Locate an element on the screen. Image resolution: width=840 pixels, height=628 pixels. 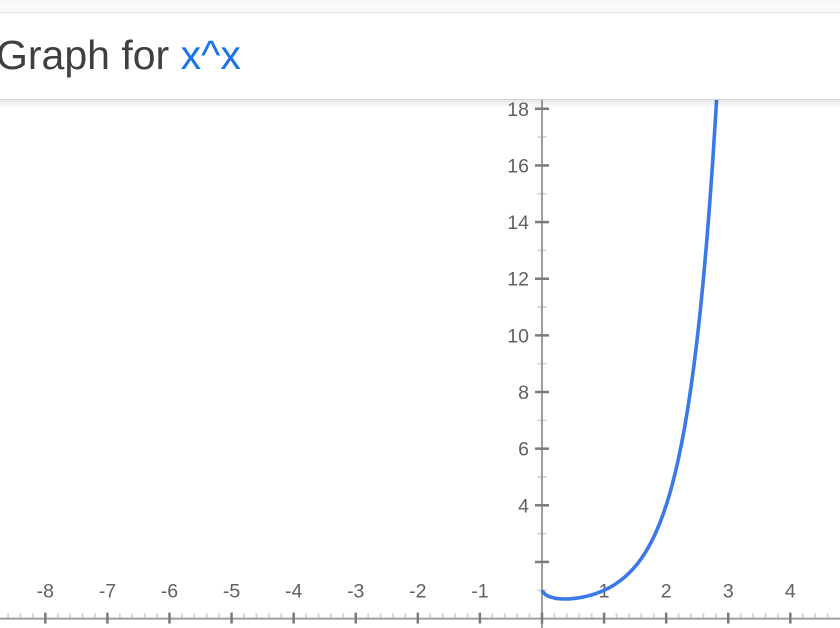
graph-title-prefix: Graph for is located at coordinates (90, 55).